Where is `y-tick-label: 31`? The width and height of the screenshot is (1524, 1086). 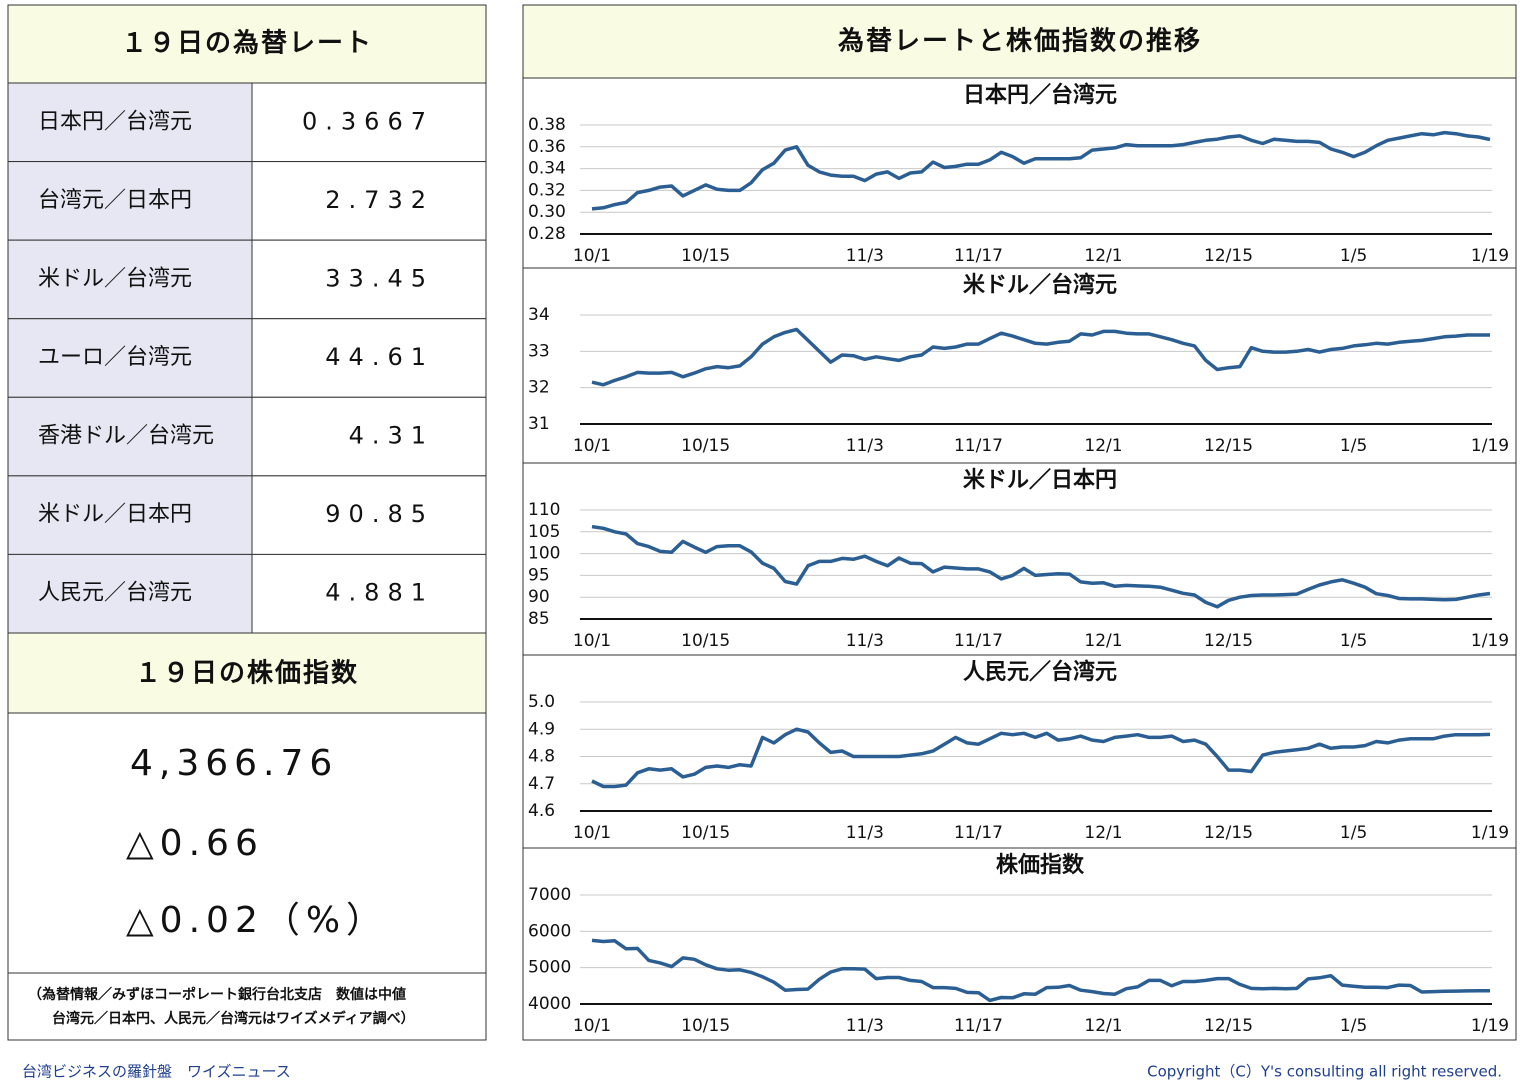
y-tick-label: 31 is located at coordinates (539, 424).